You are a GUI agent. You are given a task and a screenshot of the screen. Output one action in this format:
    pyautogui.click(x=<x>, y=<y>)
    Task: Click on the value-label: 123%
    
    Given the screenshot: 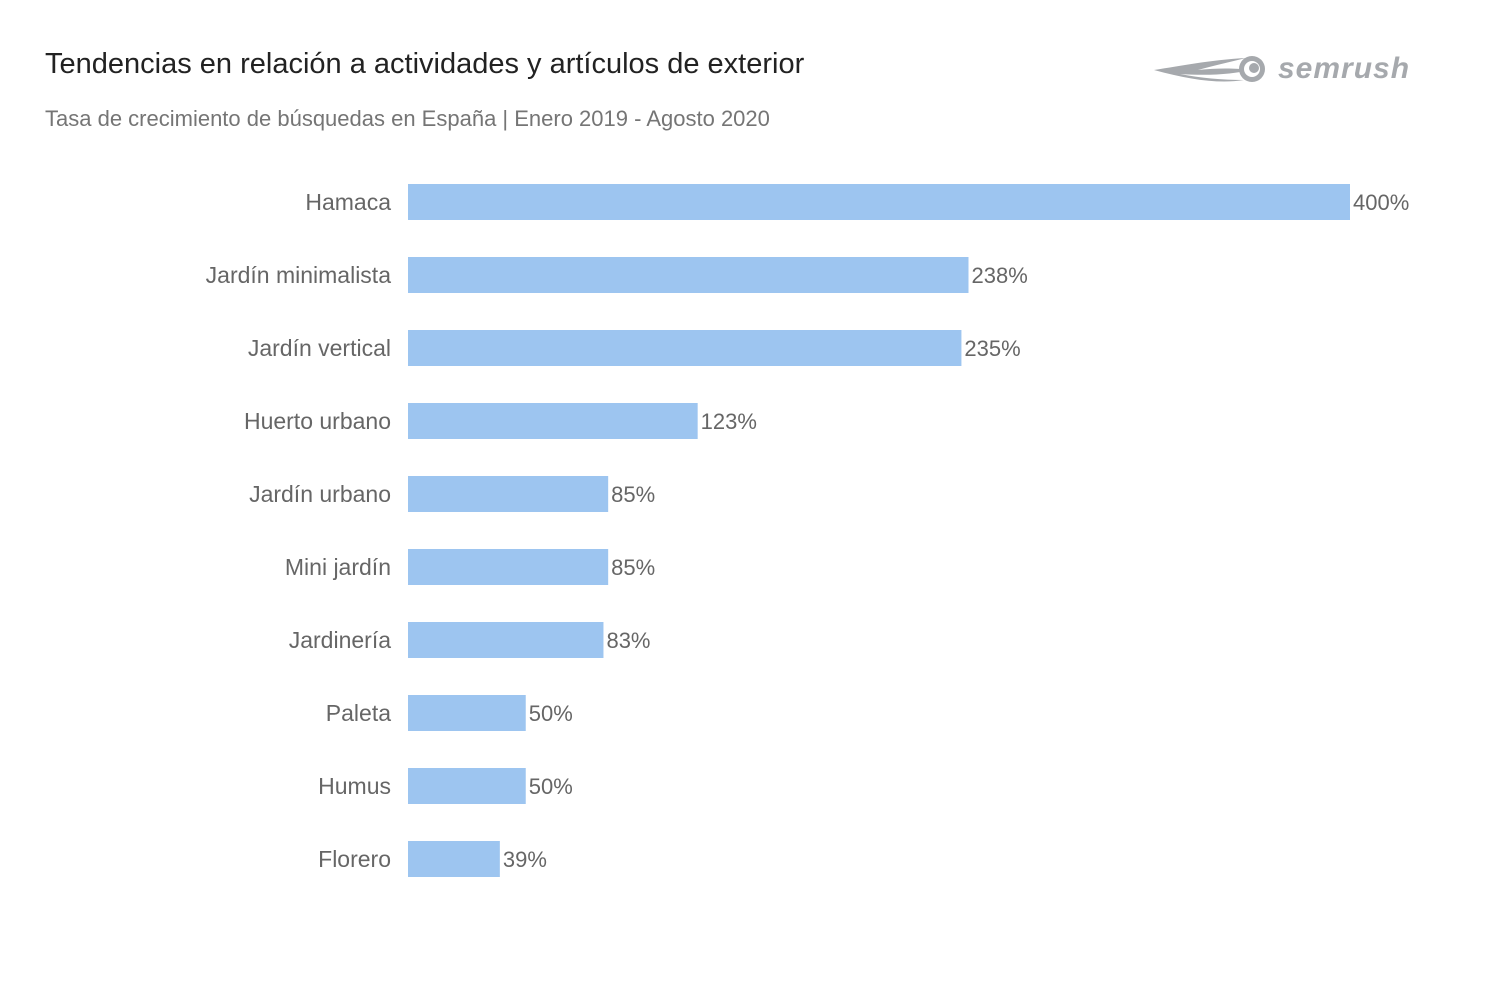 What is the action you would take?
    pyautogui.click(x=729, y=421)
    